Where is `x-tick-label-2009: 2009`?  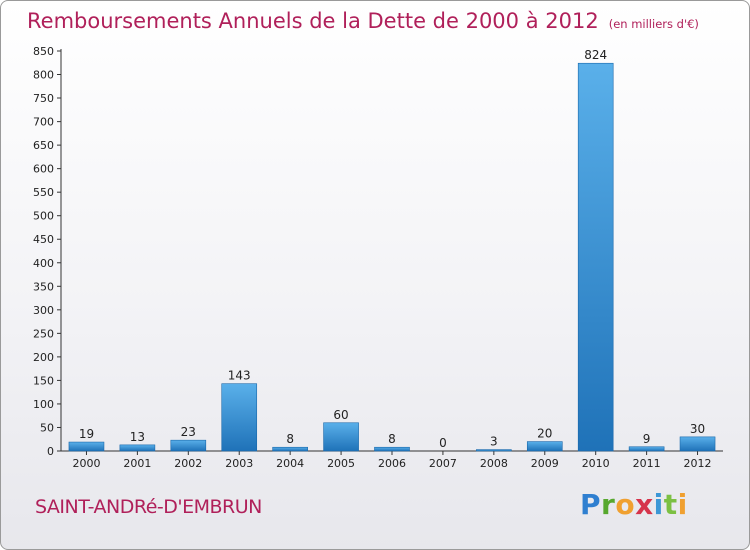
x-tick-label-2009: 2009 is located at coordinates (545, 463).